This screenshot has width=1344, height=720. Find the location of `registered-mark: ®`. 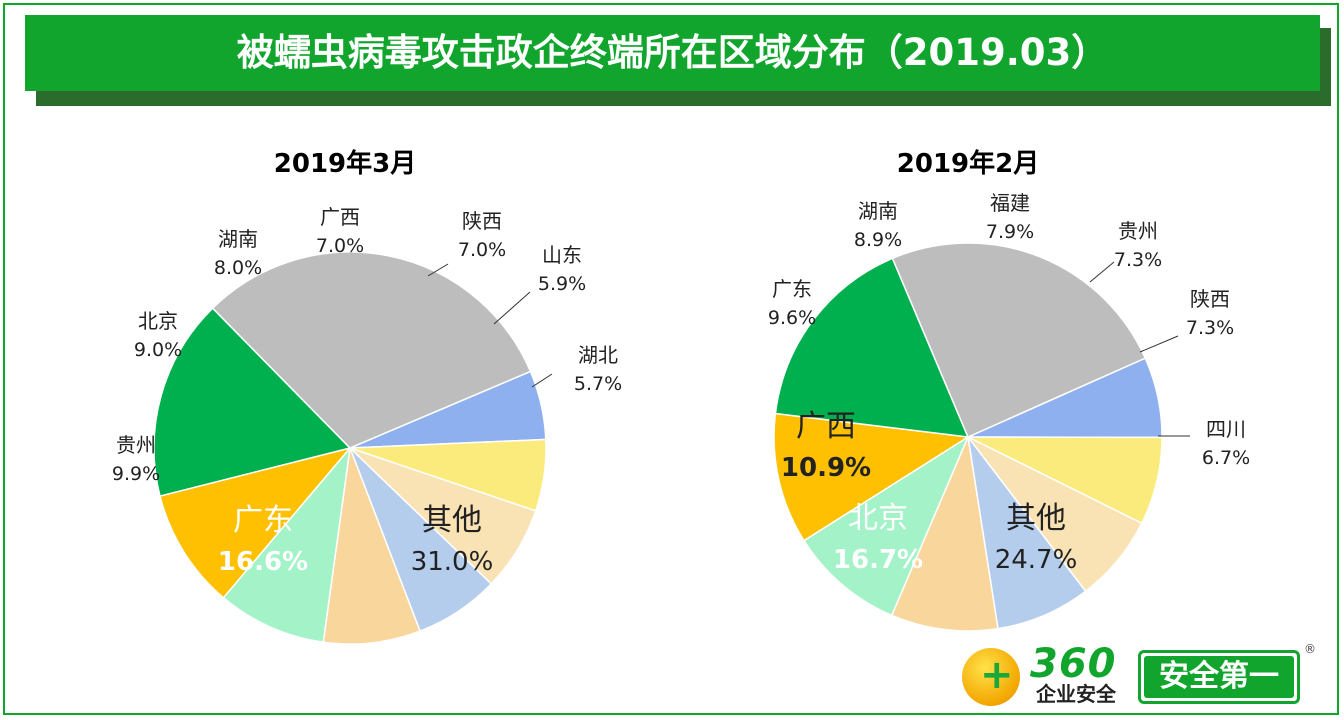

registered-mark: ® is located at coordinates (1310, 649).